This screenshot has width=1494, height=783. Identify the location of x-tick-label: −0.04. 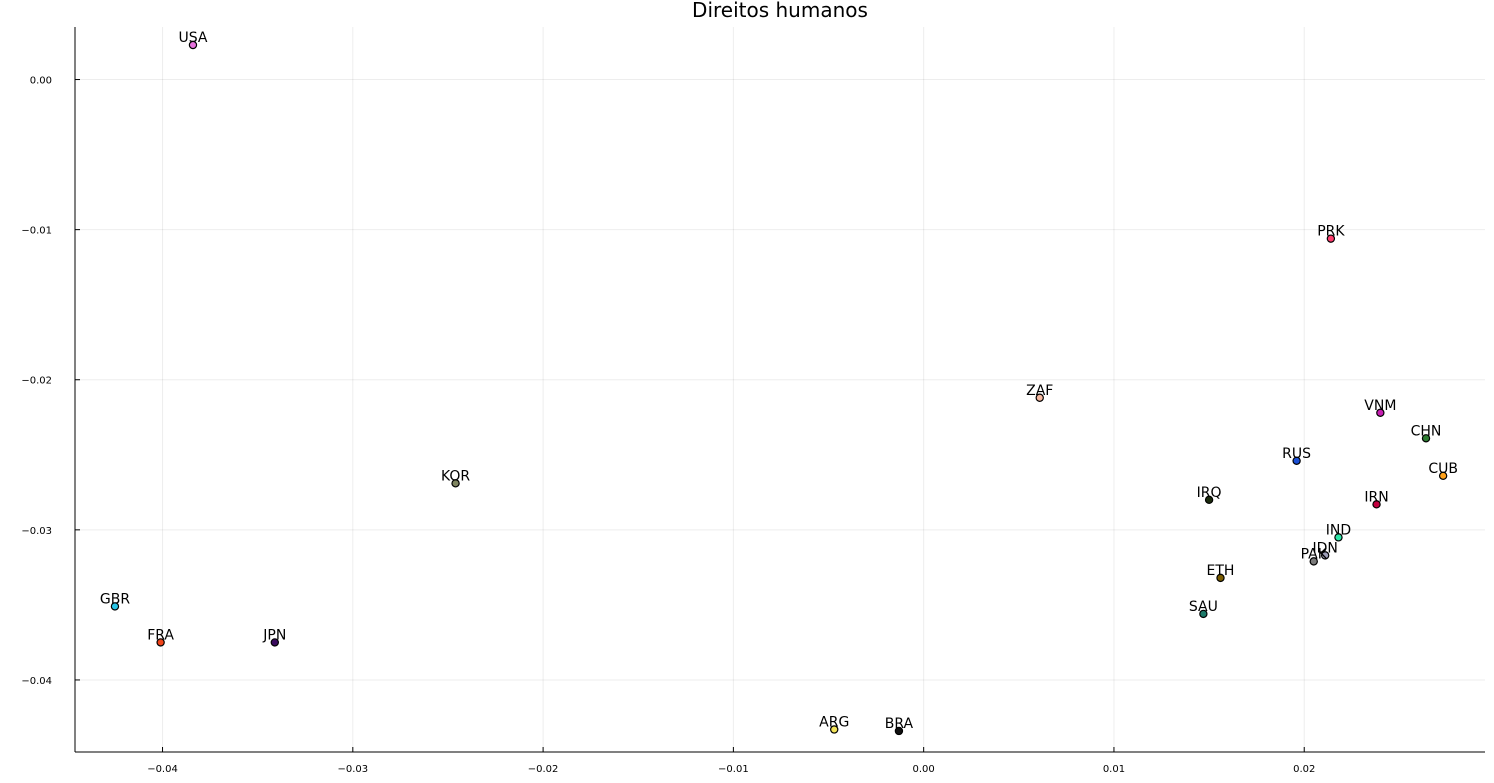
(162, 769).